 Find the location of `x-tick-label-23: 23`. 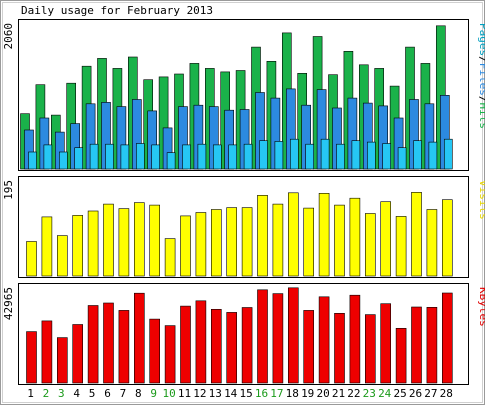

x-tick-label-23: 23 is located at coordinates (369, 393).